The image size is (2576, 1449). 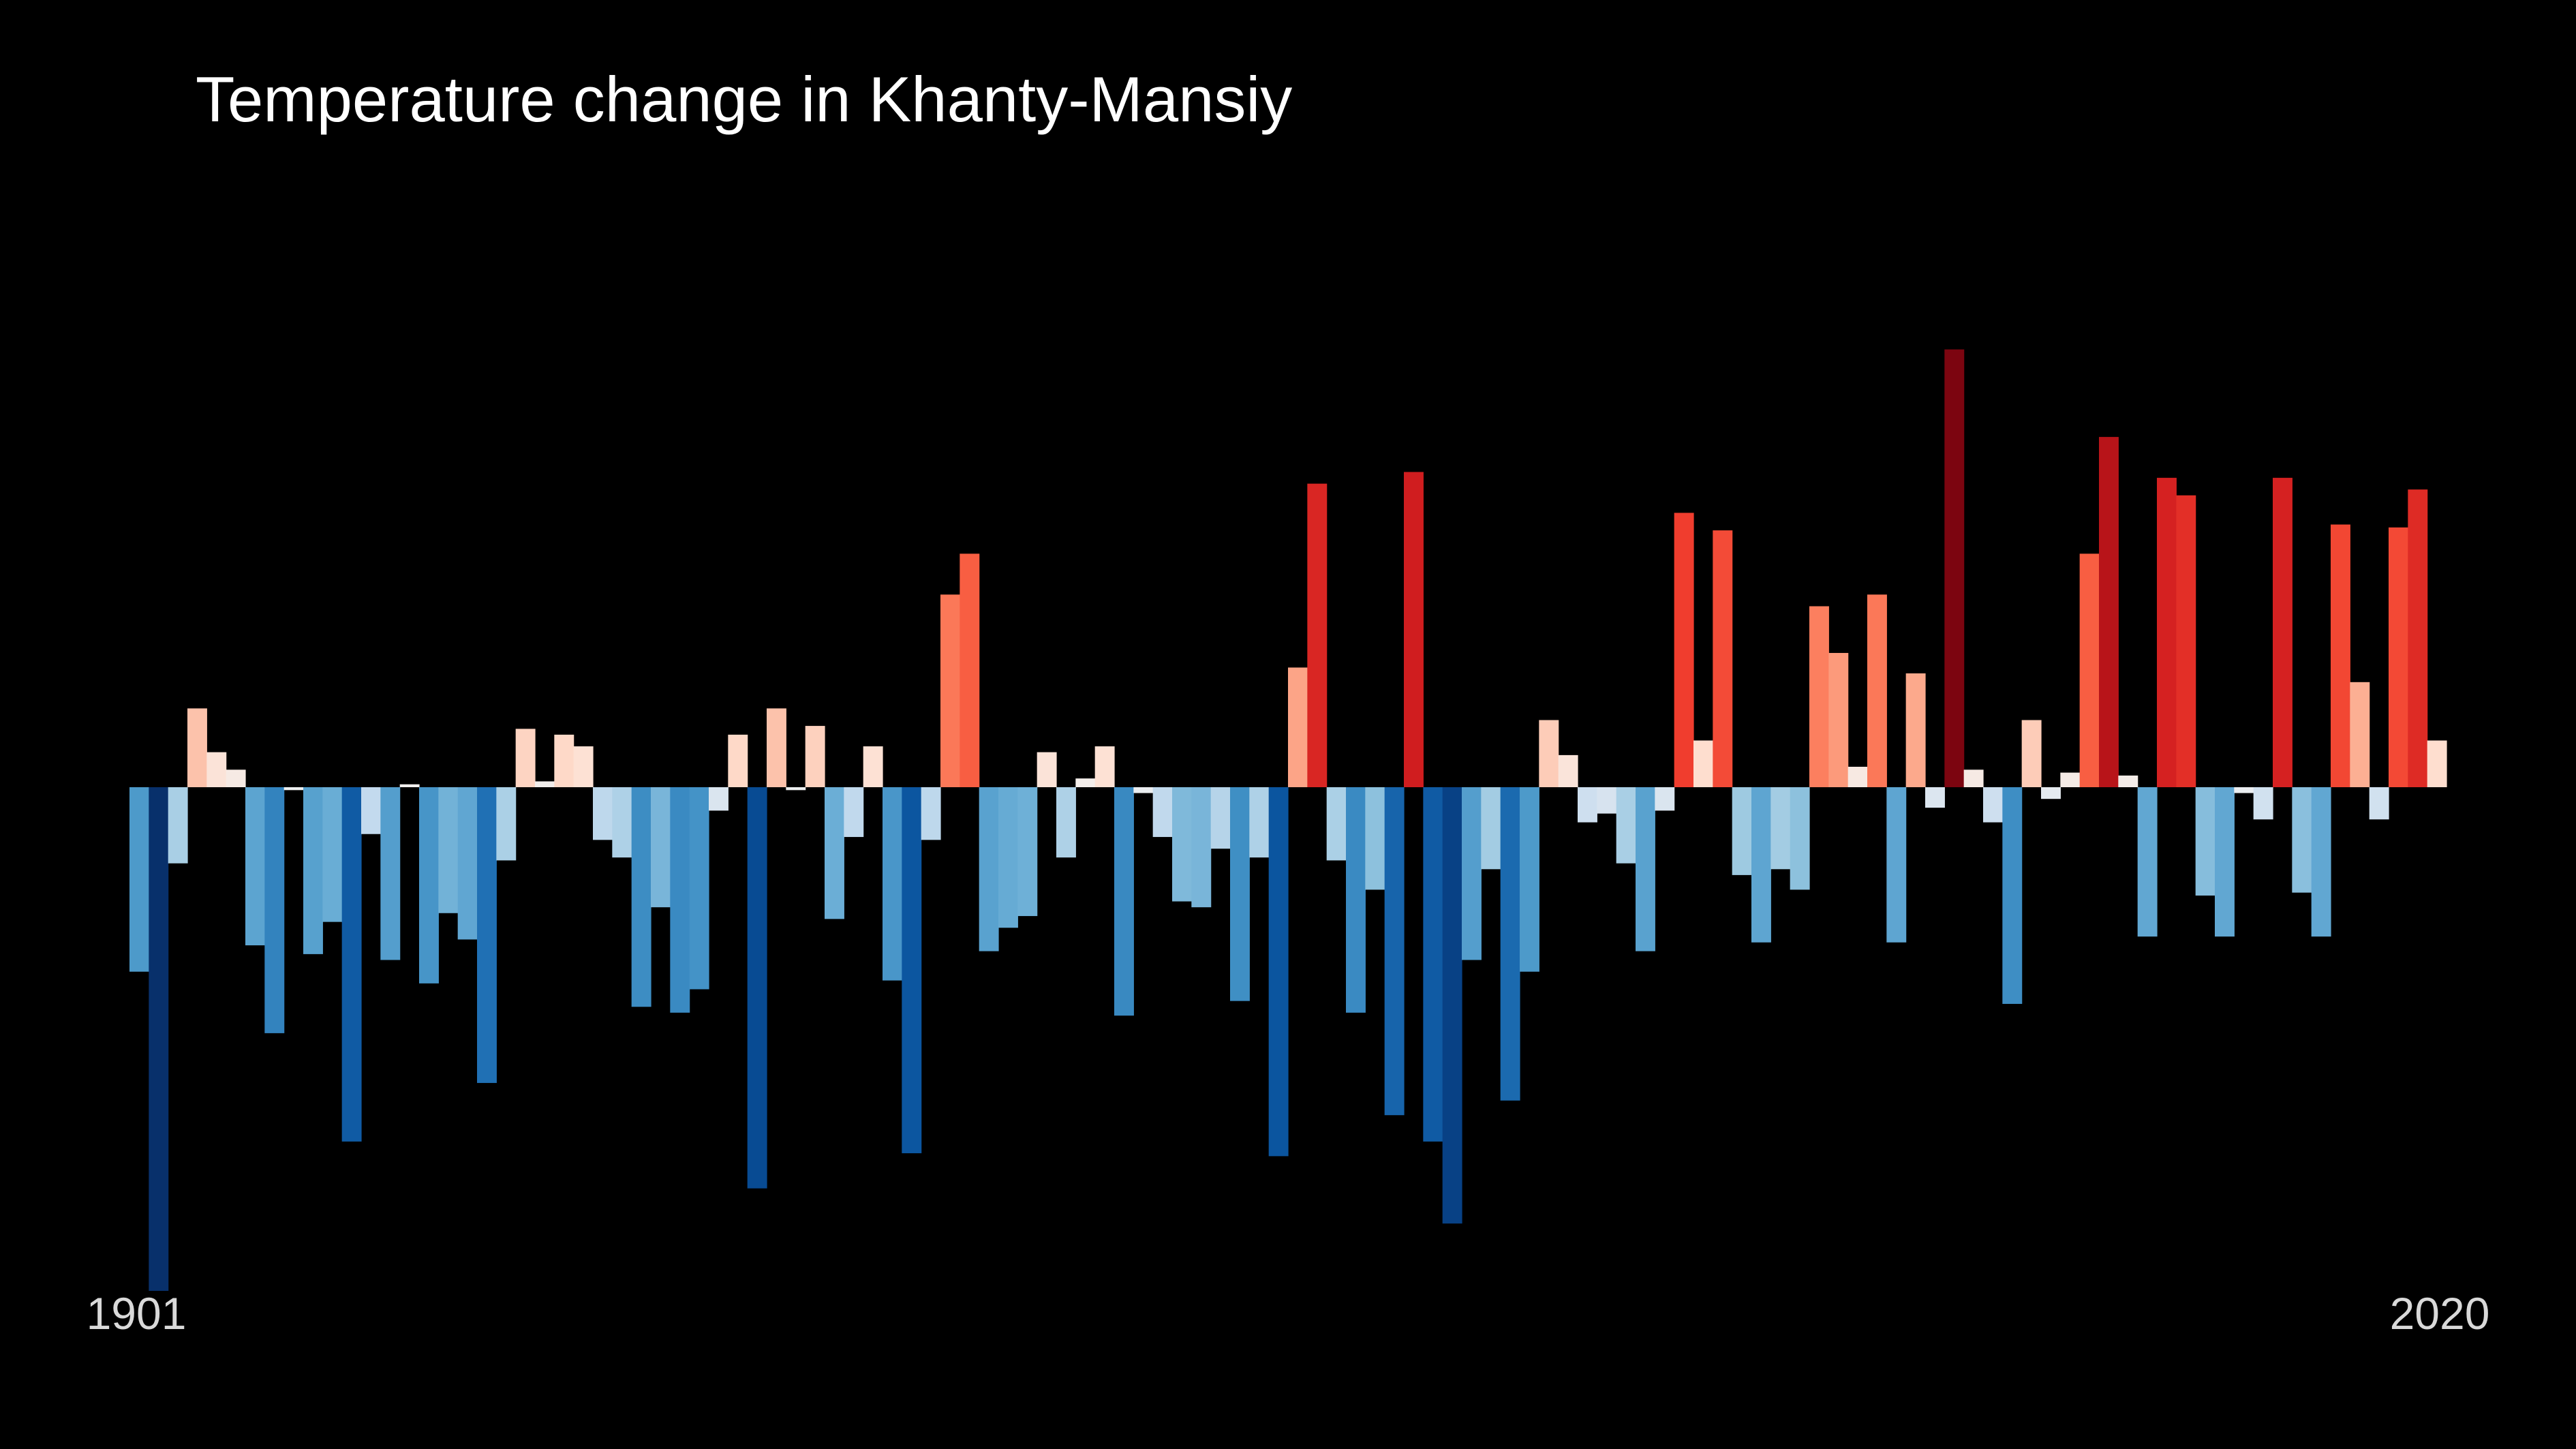 What do you see at coordinates (1800, 839) in the screenshot?
I see `bar-1987` at bounding box center [1800, 839].